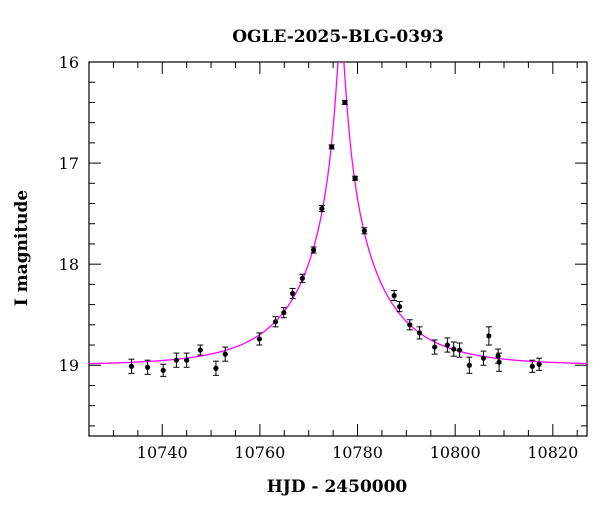 The image size is (600, 512). Describe the element at coordinates (259, 452) in the screenshot. I see `x-tick-label: 10760` at that location.